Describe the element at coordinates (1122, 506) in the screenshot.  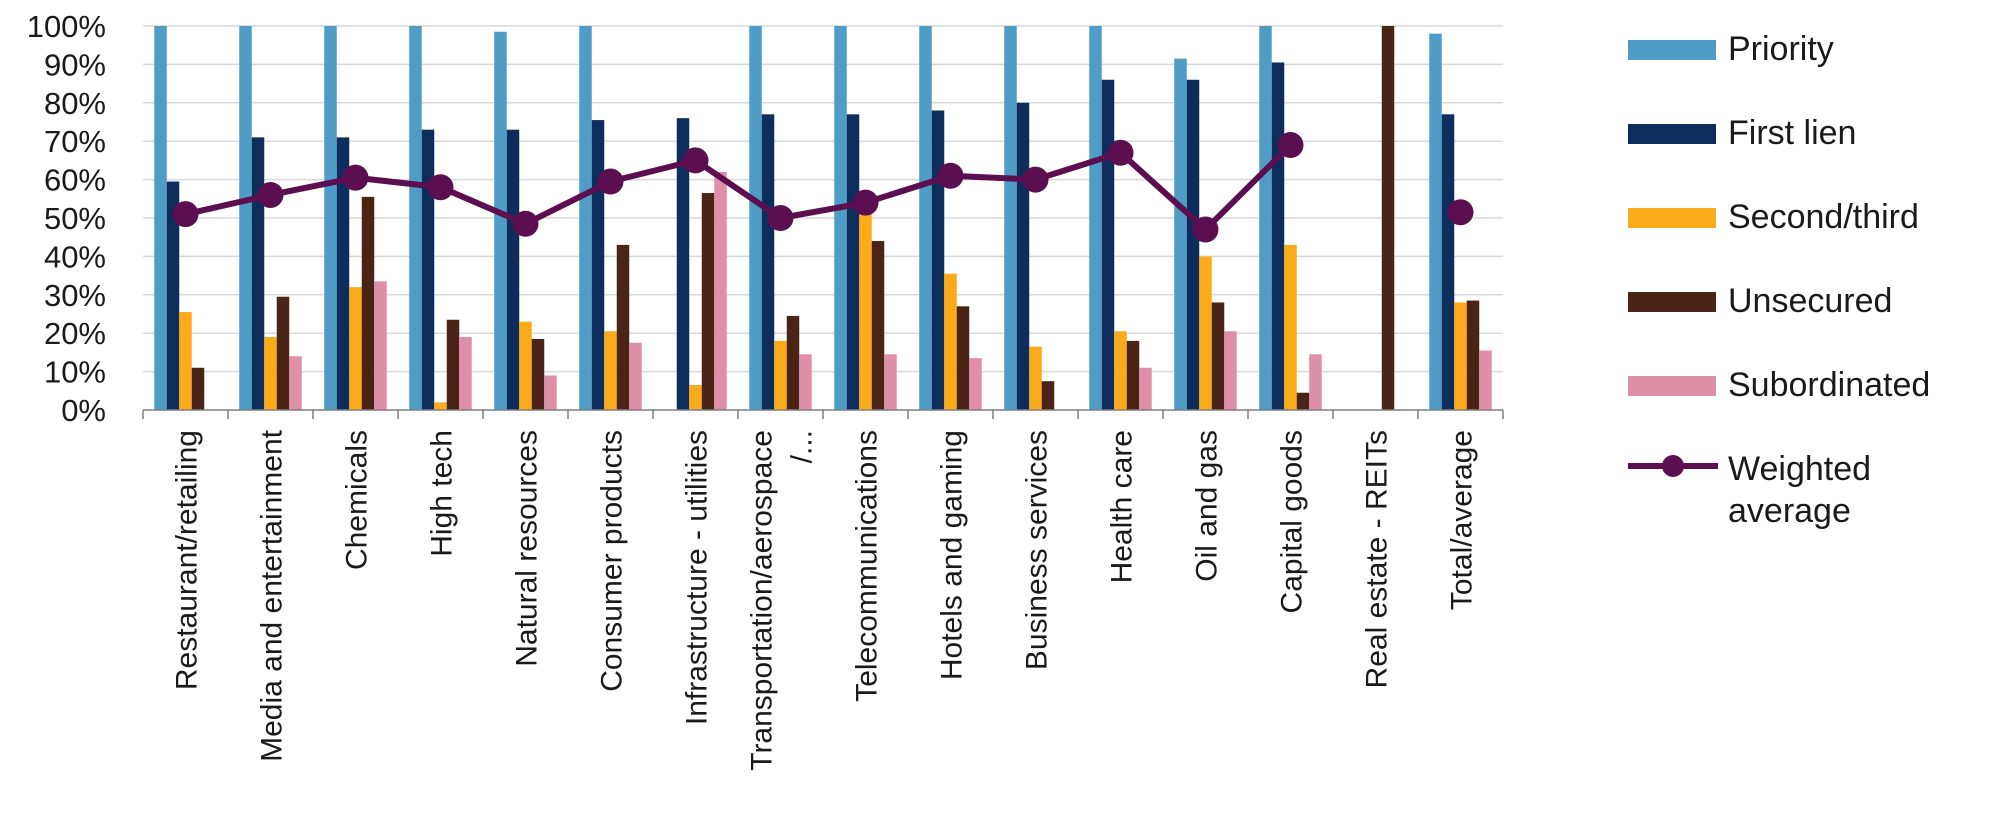
I see `x-tick-label: Health care` at that location.